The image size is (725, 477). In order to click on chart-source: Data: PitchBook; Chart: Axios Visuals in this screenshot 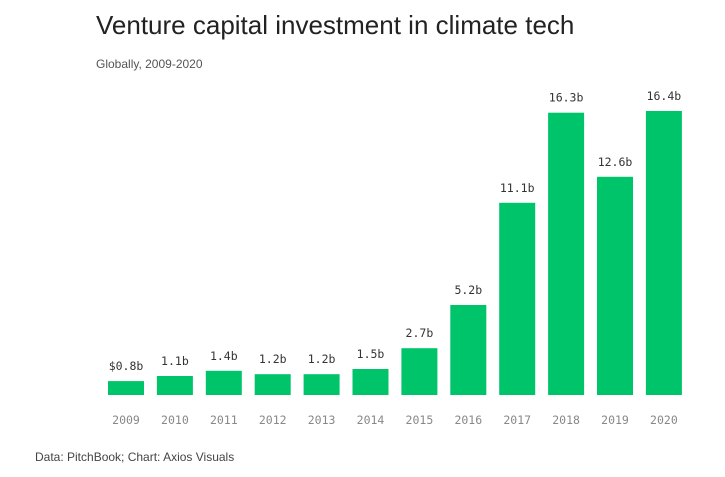, I will do `click(135, 457)`.